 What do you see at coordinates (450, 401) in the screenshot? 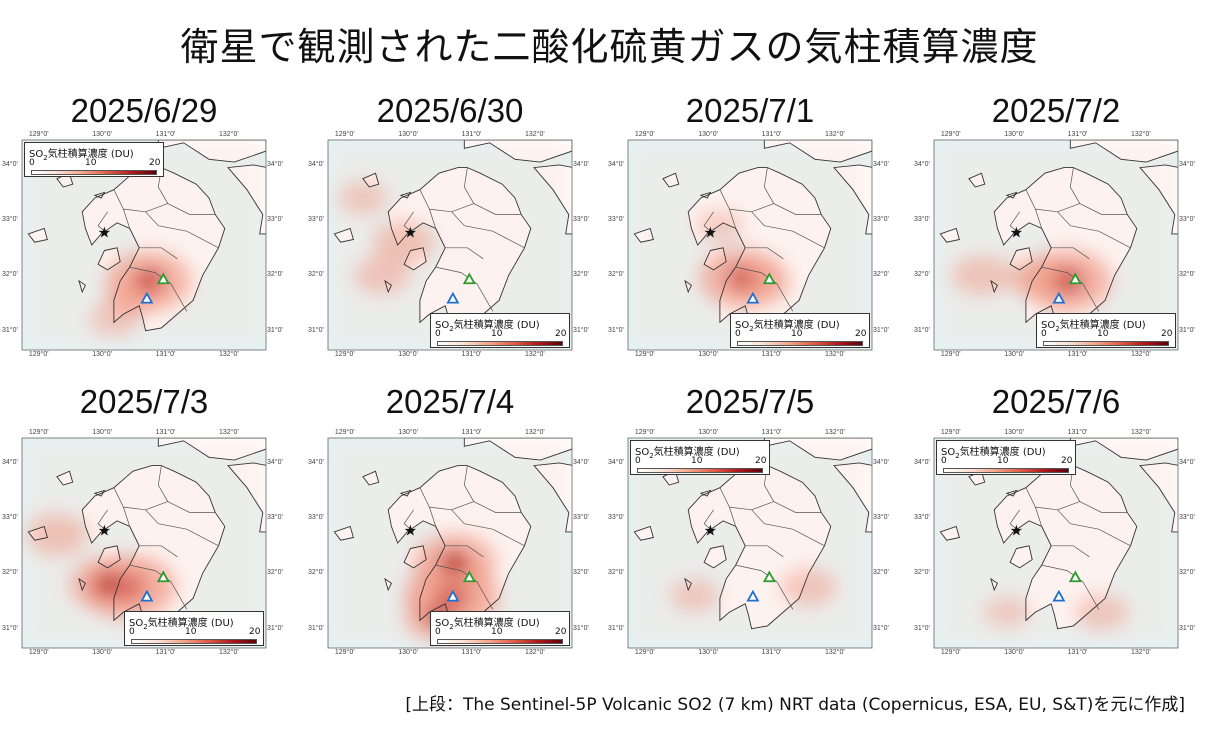
I see `panel-date: 2025/7/4` at bounding box center [450, 401].